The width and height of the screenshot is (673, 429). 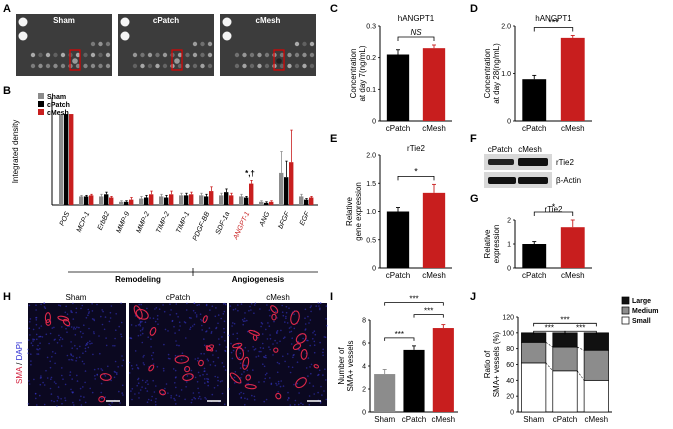 I want to click on y-tick-label: 8, so click(x=364, y=321).